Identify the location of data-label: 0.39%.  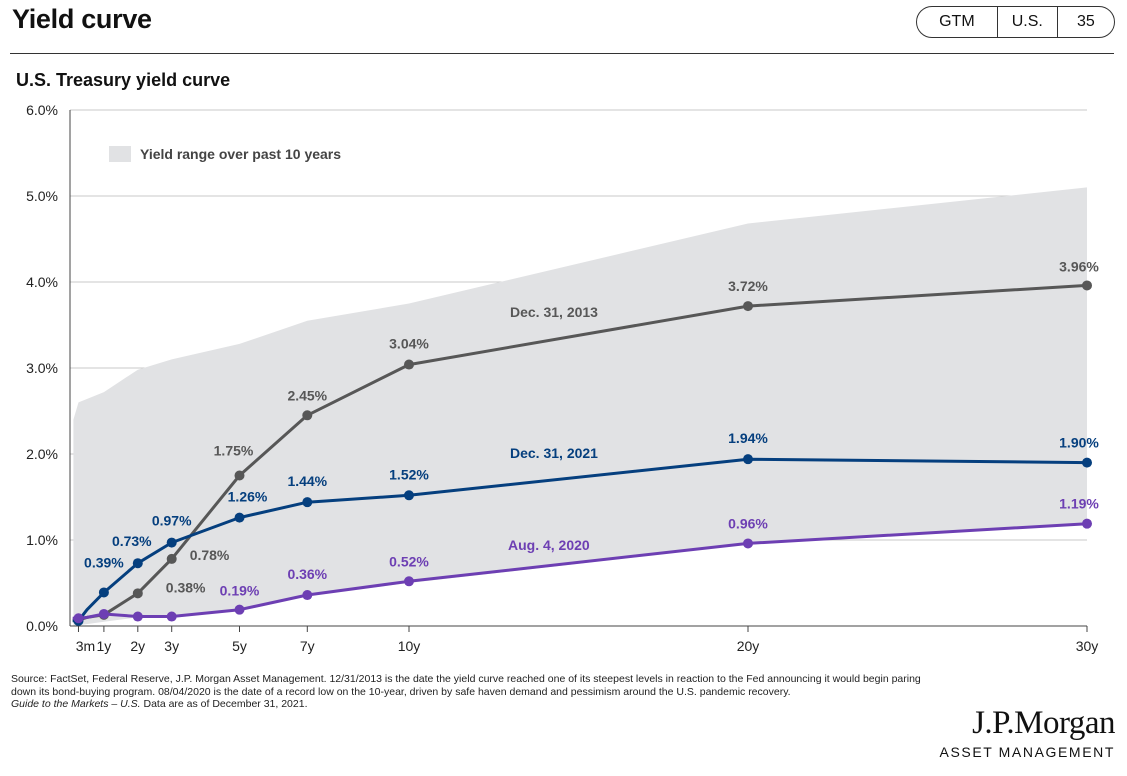
(104, 562).